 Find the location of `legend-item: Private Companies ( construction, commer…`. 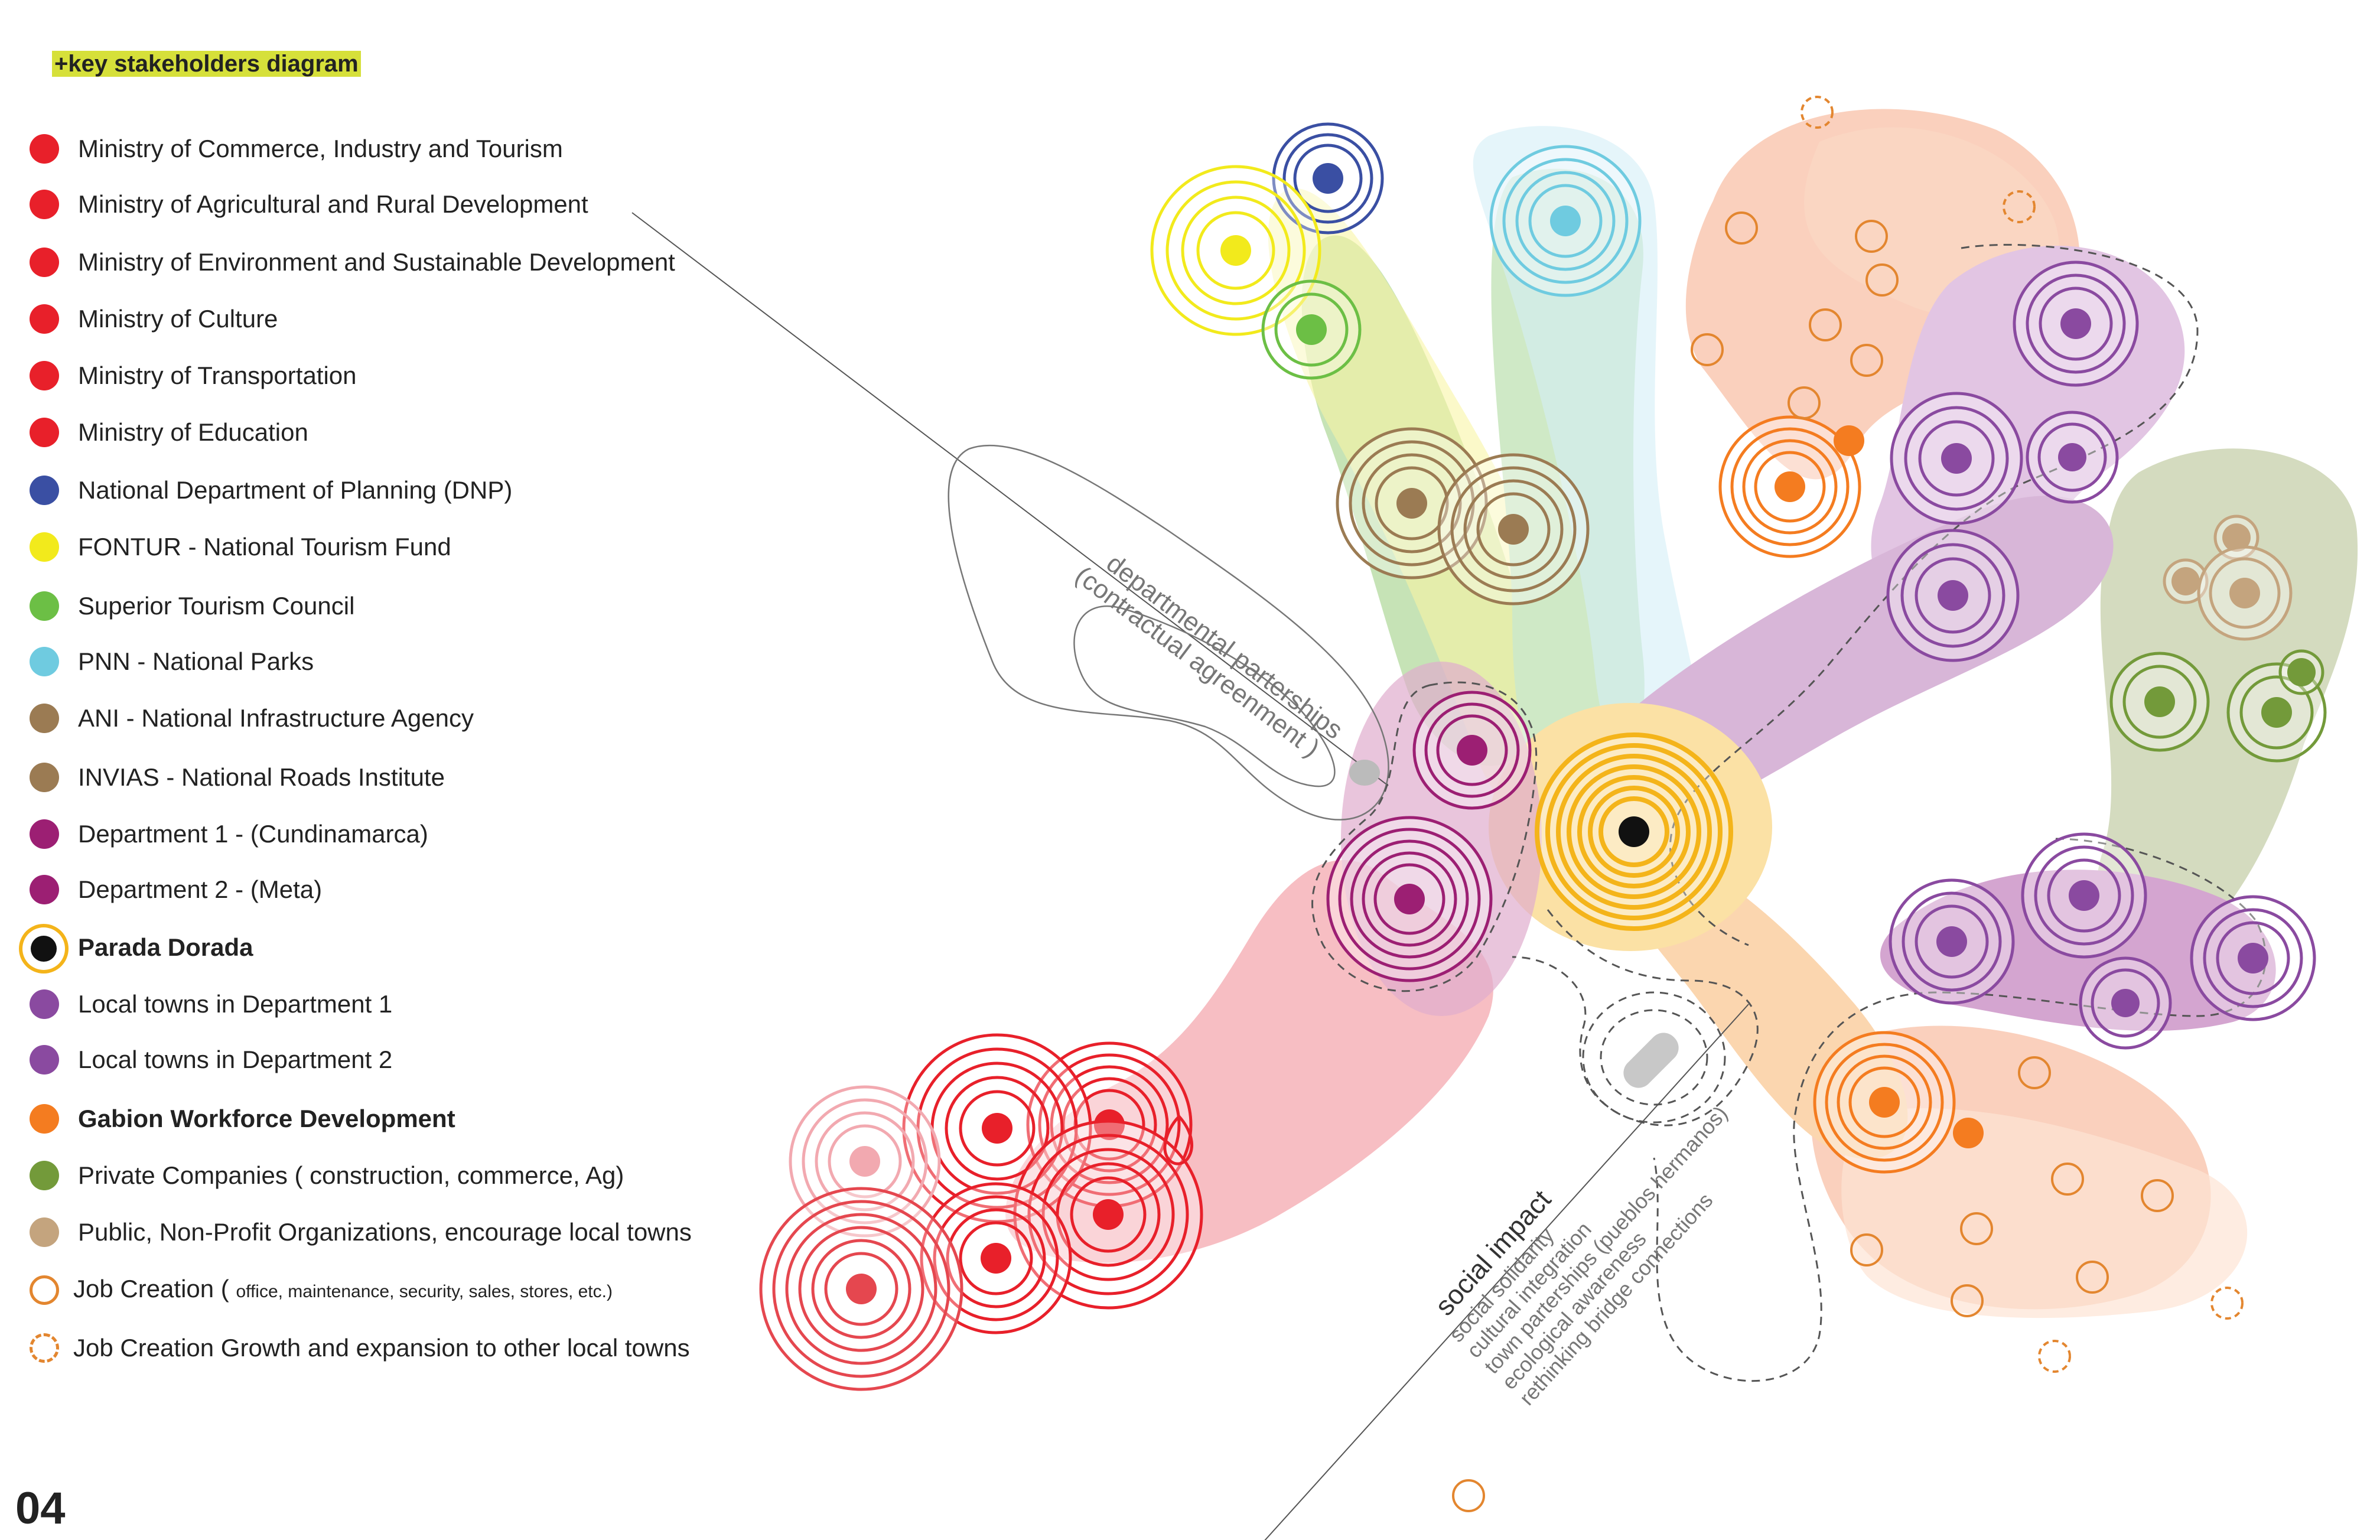

legend-item: Private Companies ( construction, commer… is located at coordinates (407, 1175).